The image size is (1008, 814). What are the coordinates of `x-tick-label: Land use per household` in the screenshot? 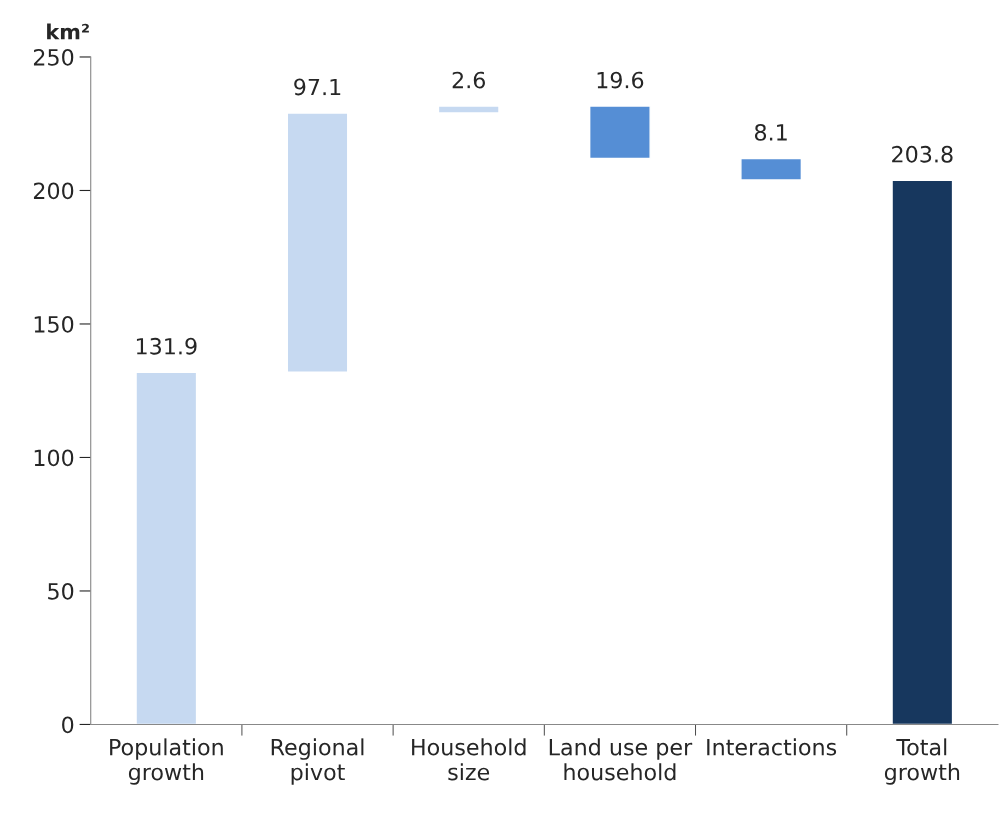 It's located at (621, 759).